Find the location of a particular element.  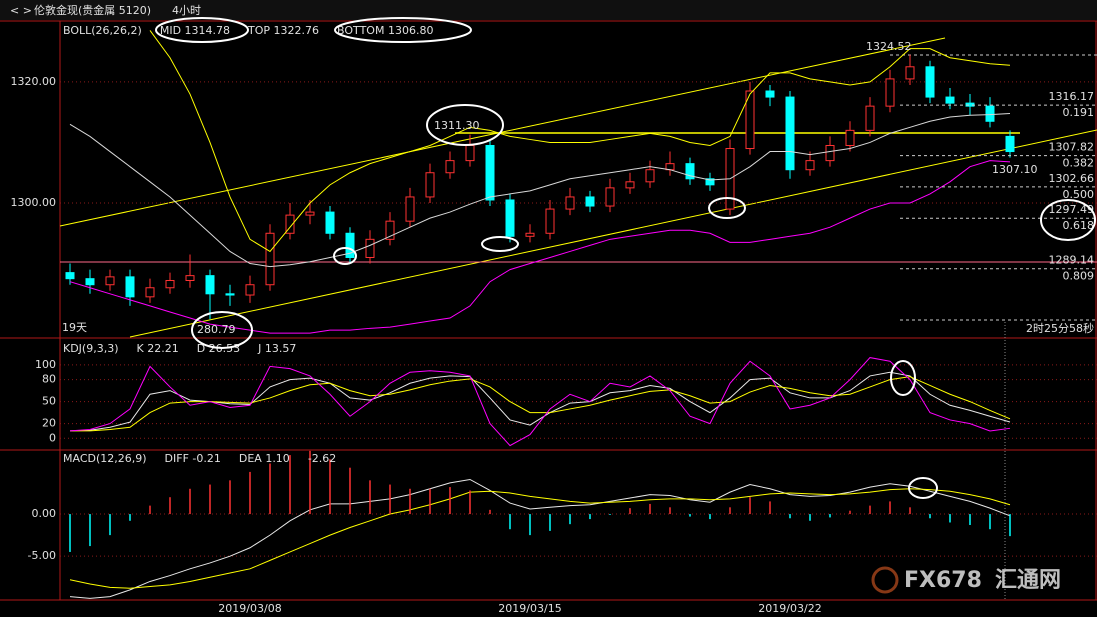

annotation: 1307.10 is located at coordinates (1015, 169).